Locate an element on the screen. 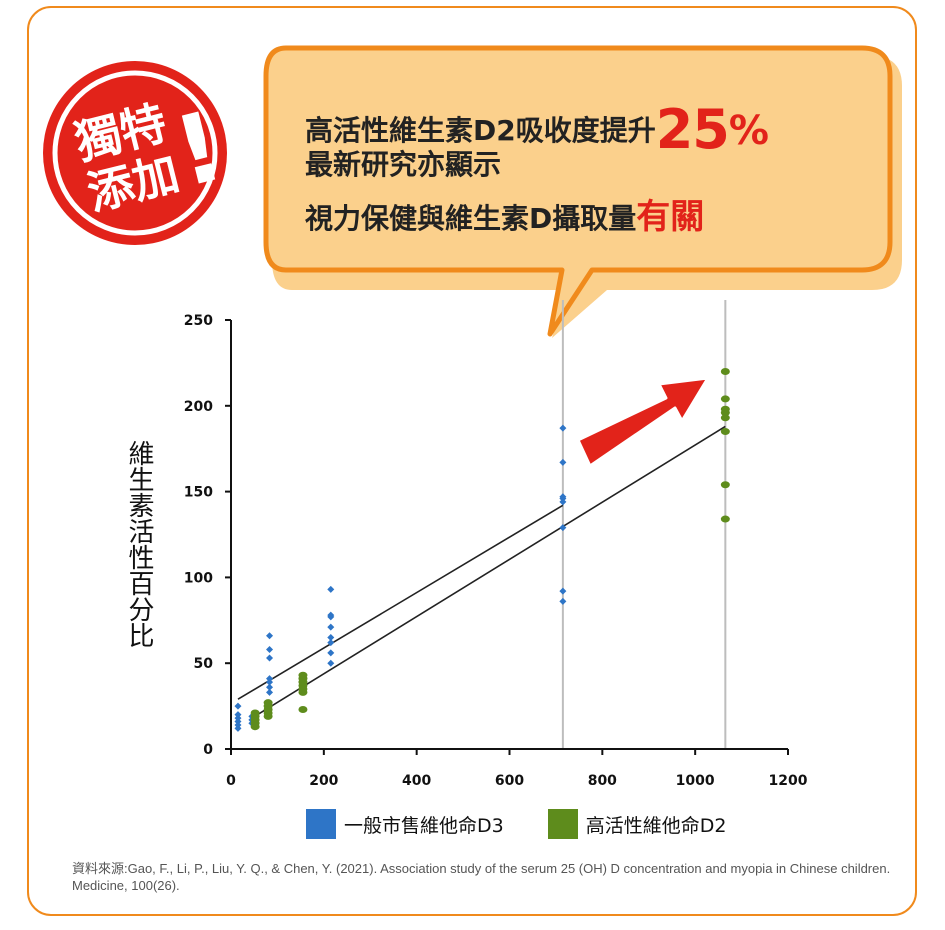 The width and height of the screenshot is (945, 930). y-tick-label-3: 150 is located at coordinates (198, 493).